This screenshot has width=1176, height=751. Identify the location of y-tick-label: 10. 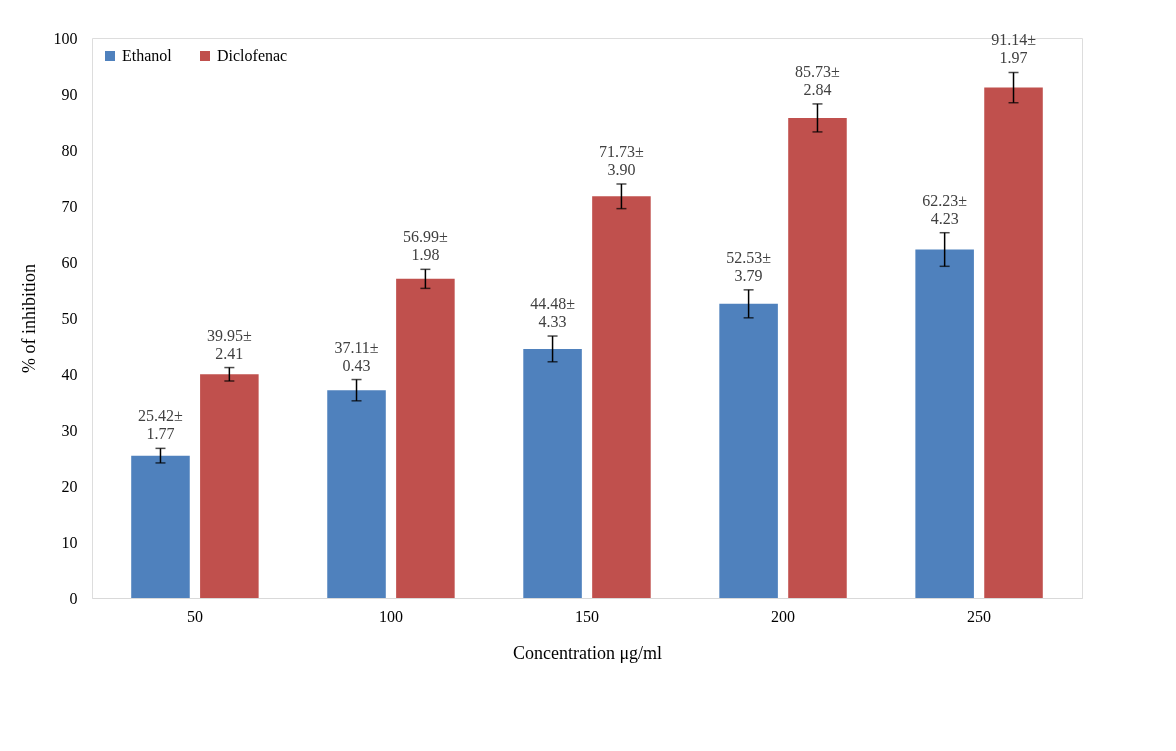
(69, 542).